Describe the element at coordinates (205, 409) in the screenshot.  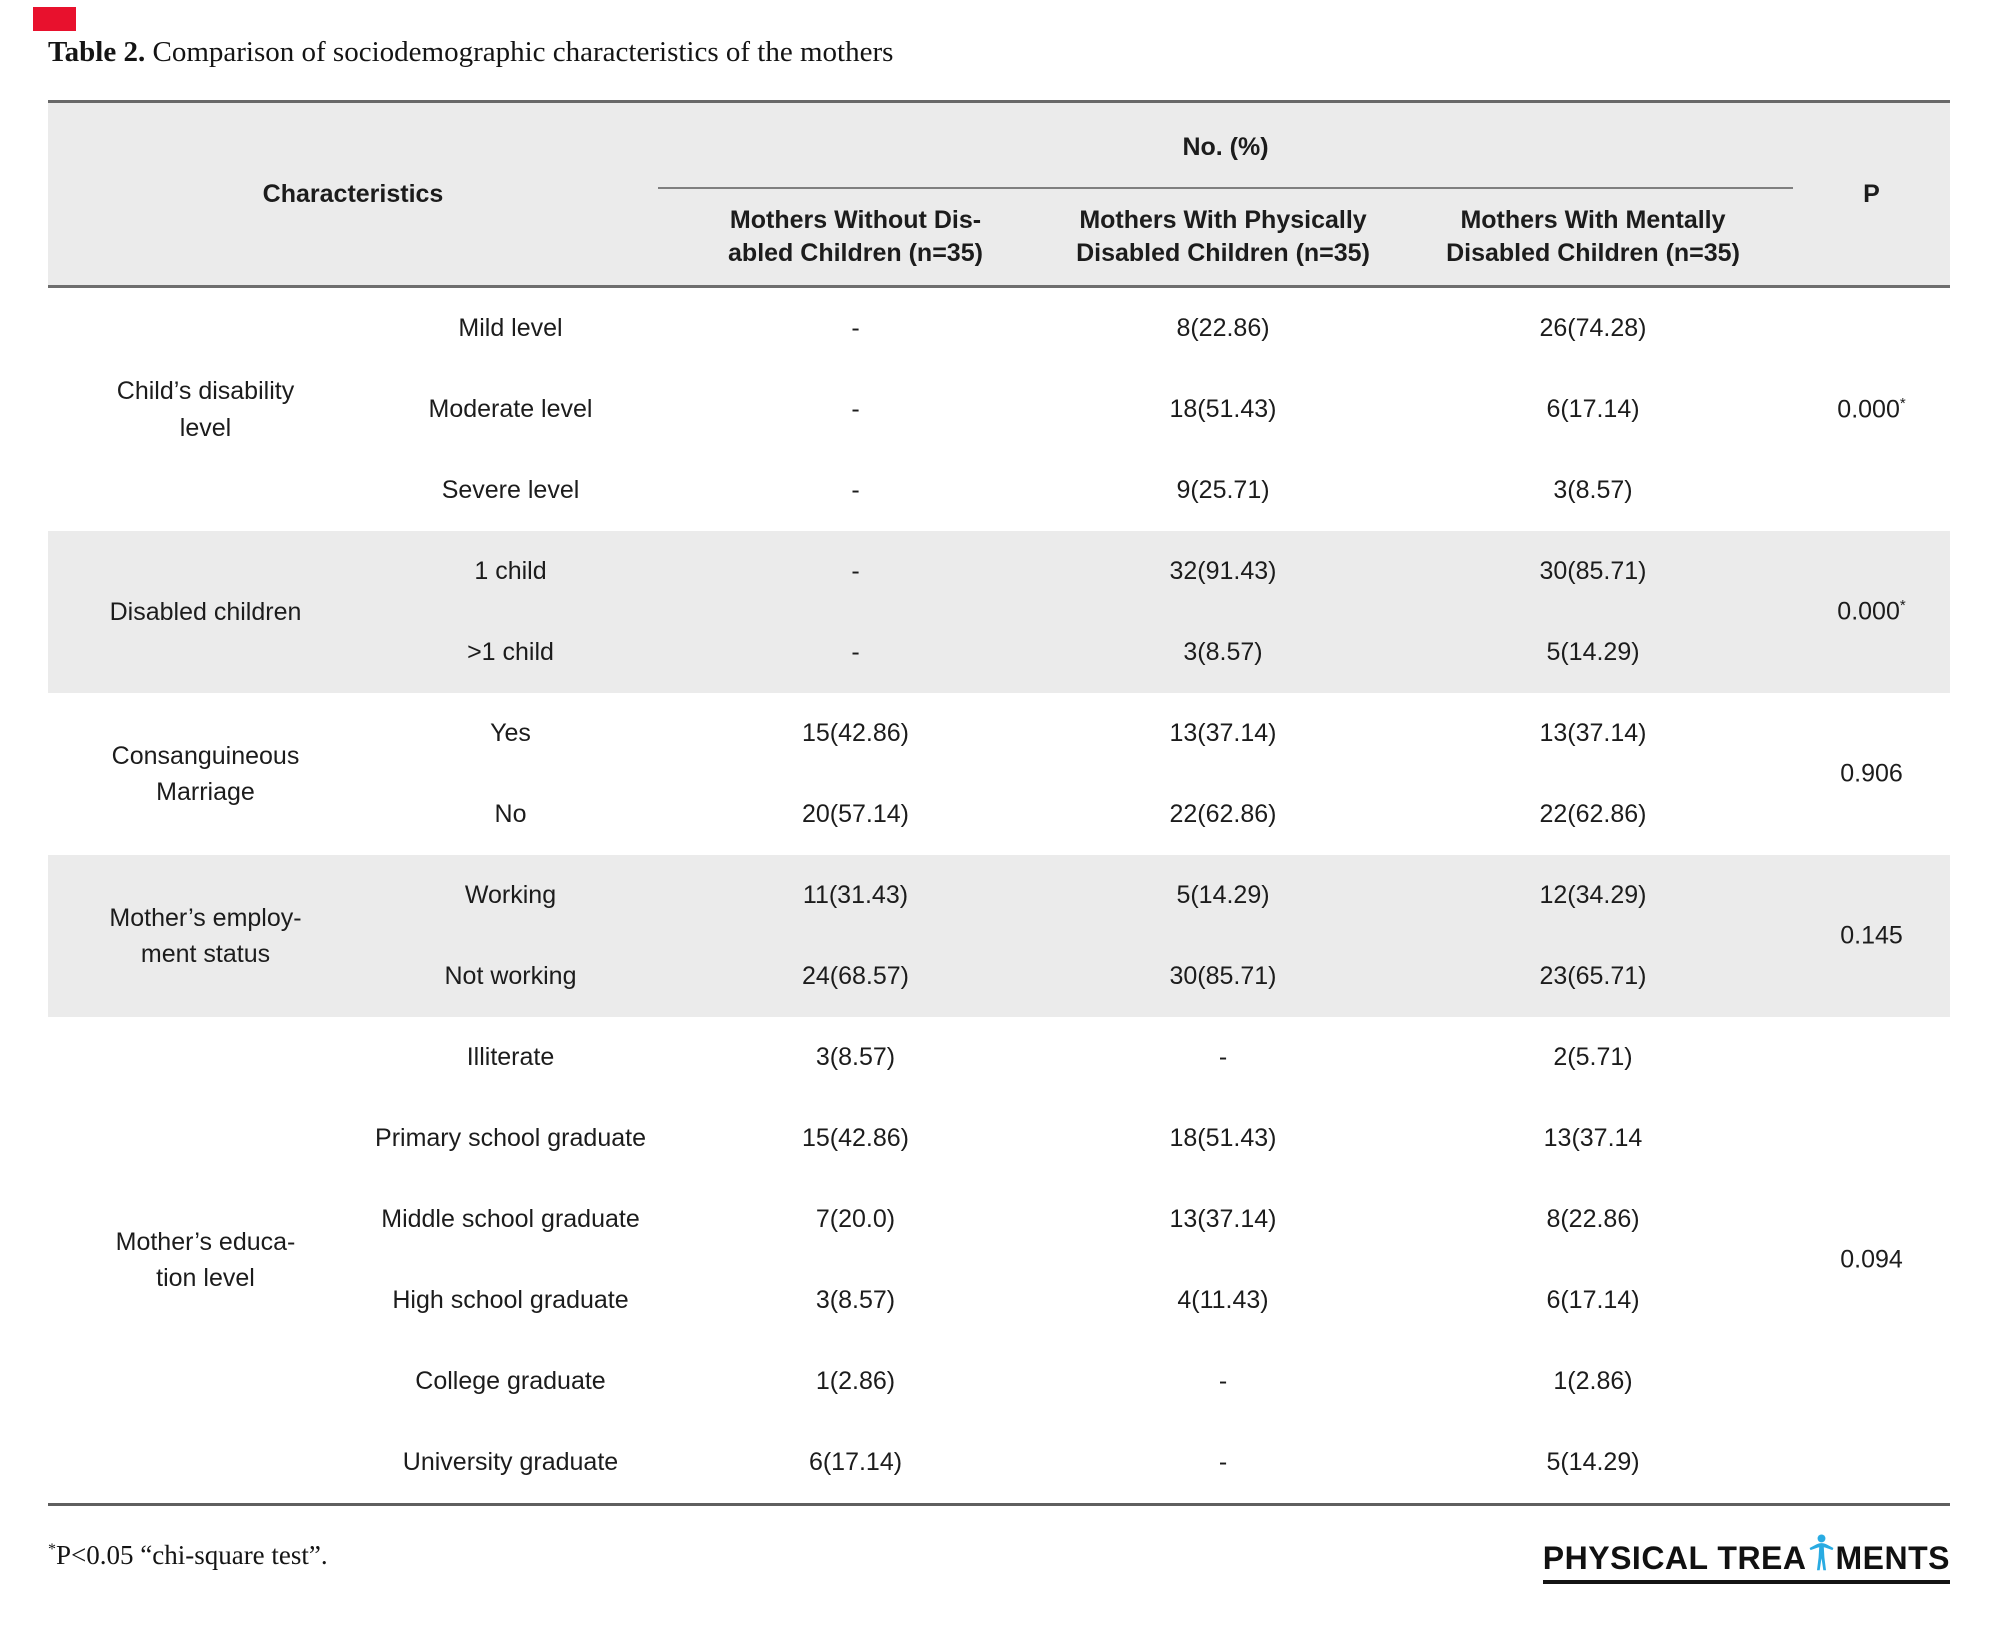
I see `group-childs-disability-level: Child’s disability level` at that location.